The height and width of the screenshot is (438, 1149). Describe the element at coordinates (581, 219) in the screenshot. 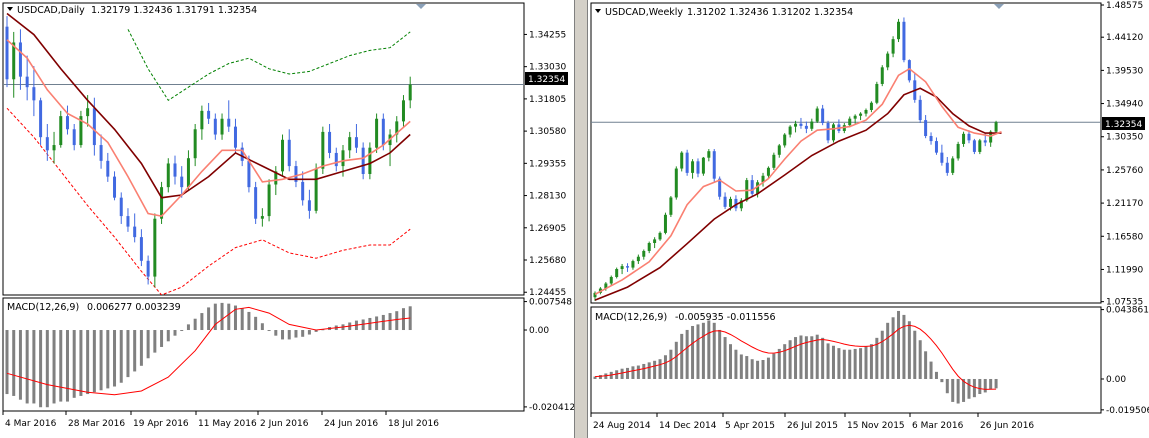

I see `window-splitter` at that location.